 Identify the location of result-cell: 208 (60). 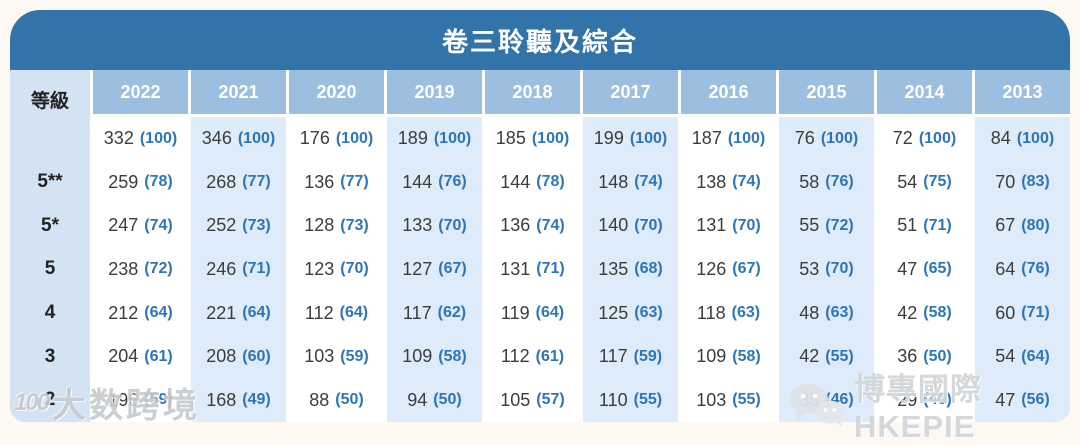
(237, 356).